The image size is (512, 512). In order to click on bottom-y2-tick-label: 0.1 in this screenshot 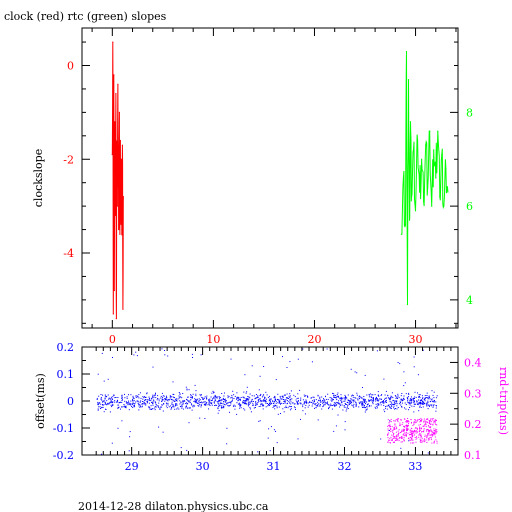, I will do `click(473, 455)`.